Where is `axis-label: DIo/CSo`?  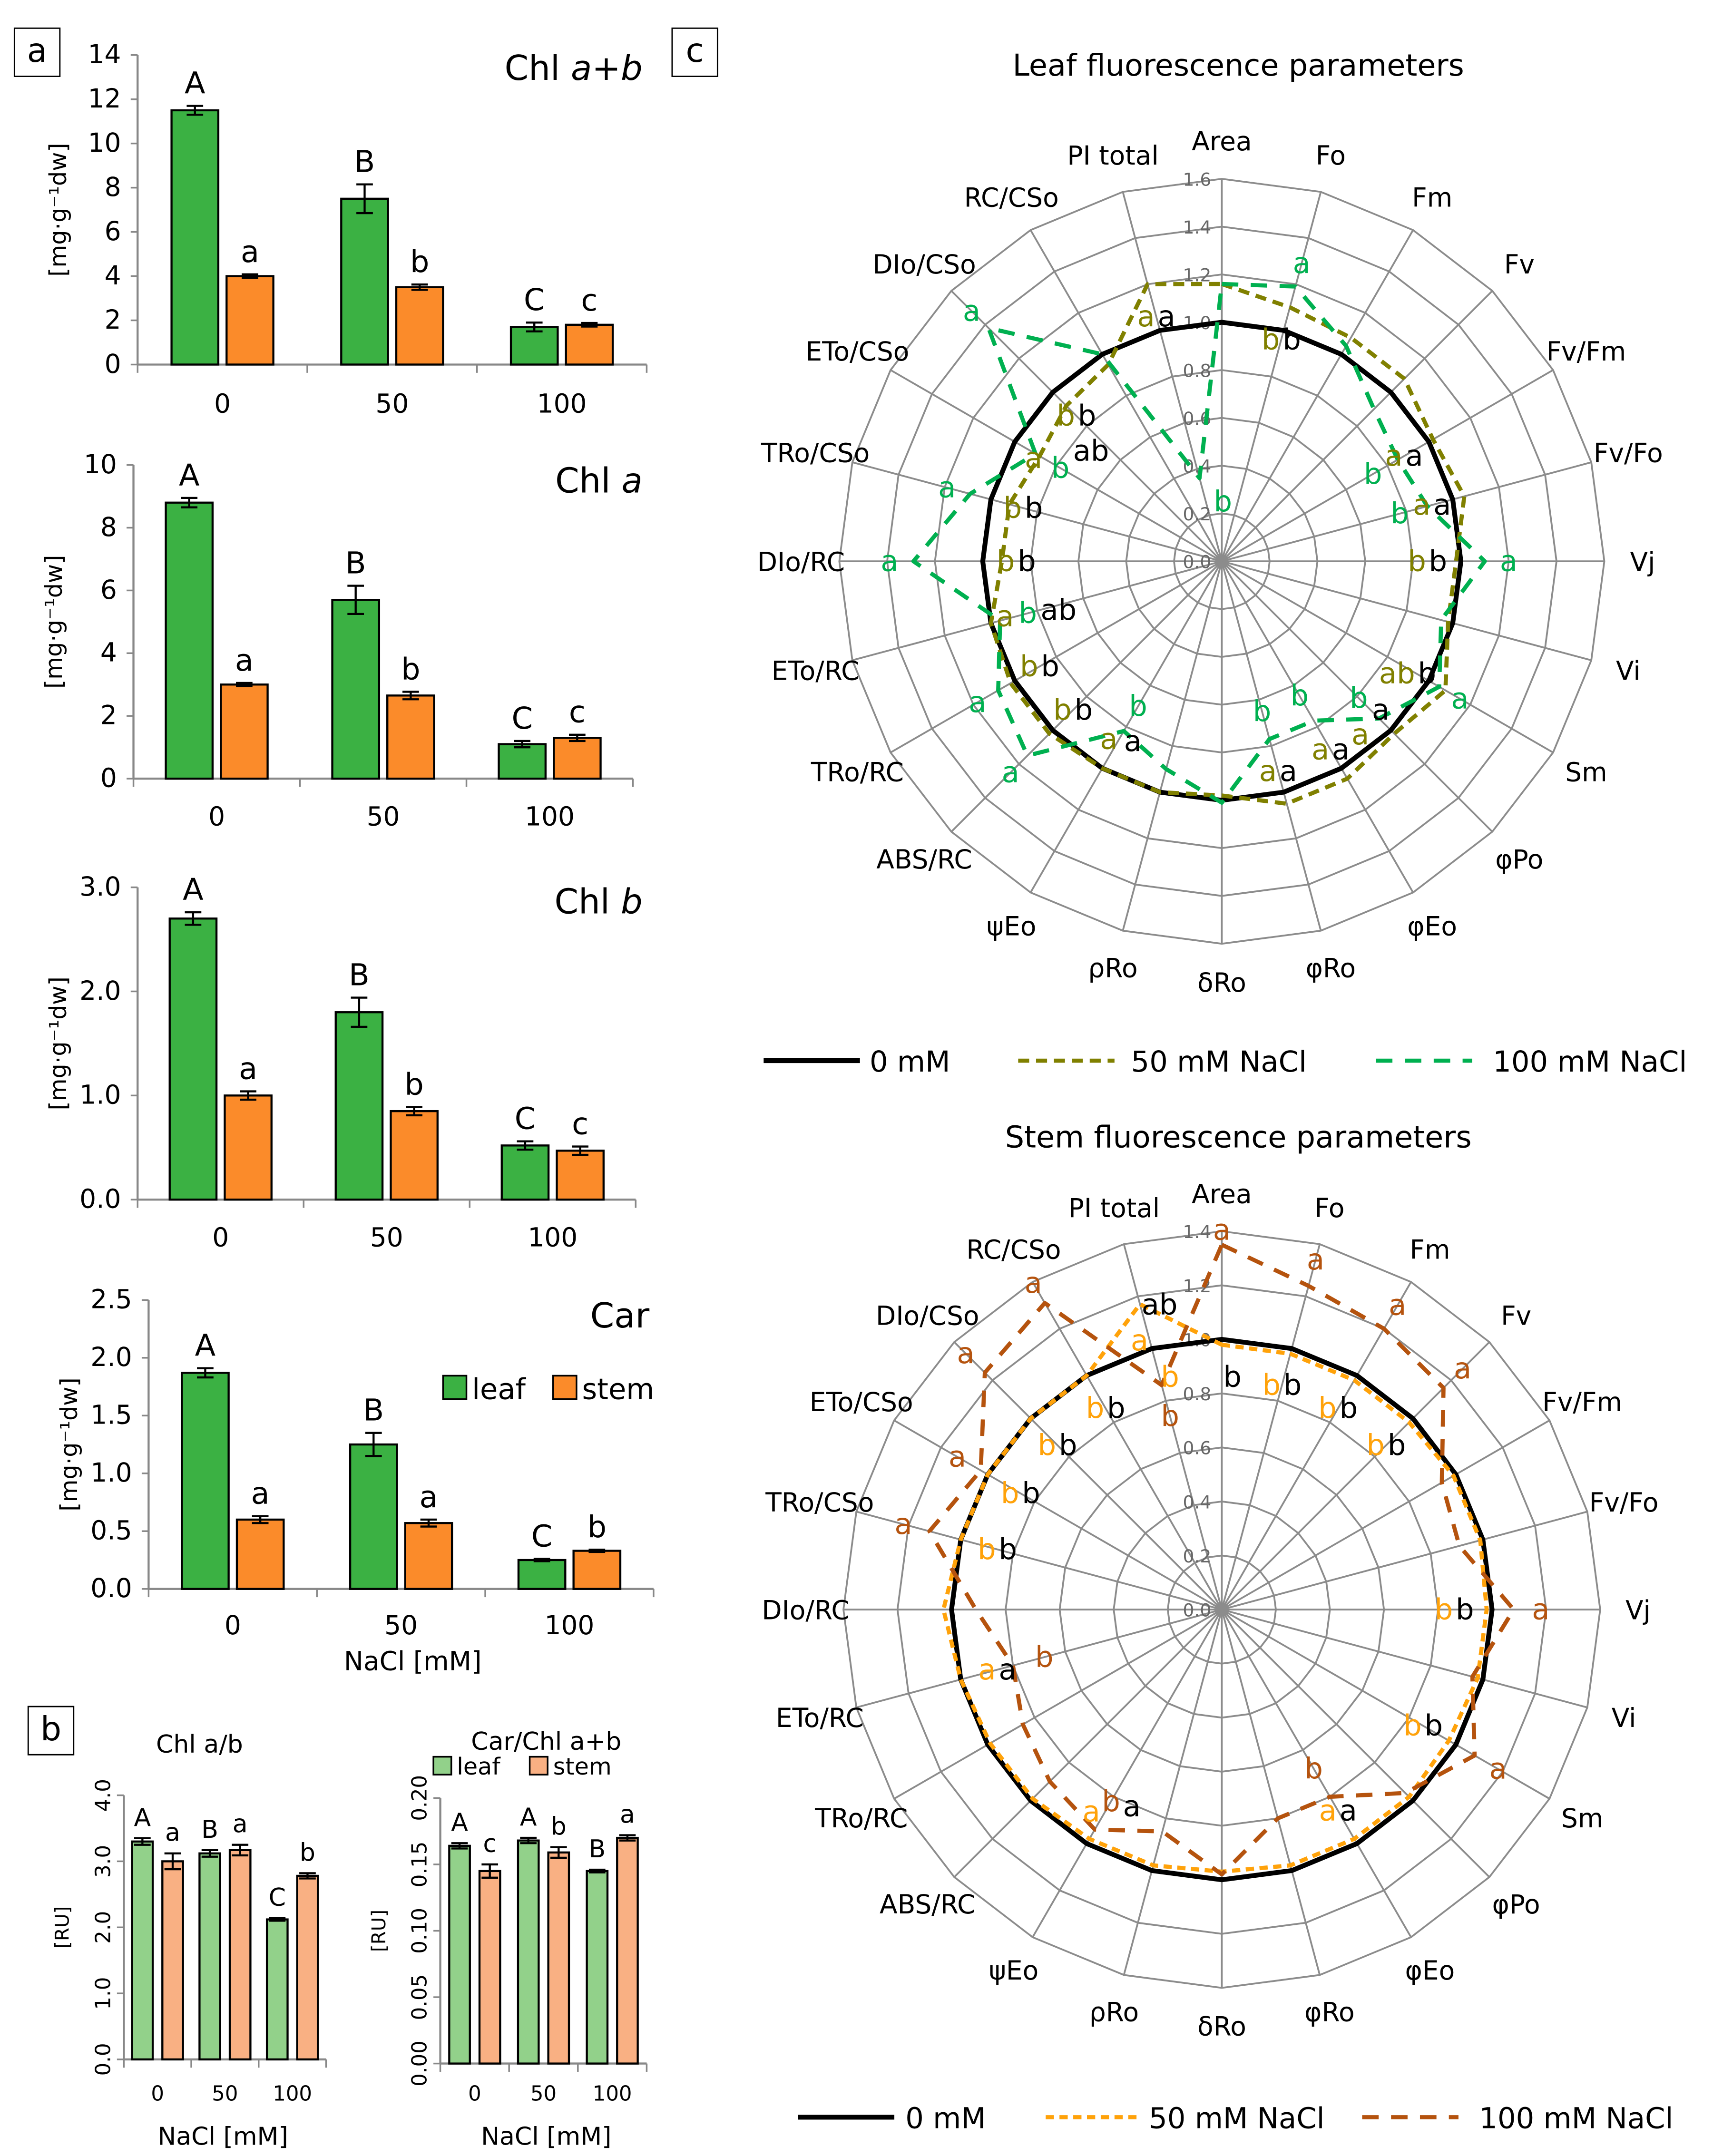 axis-label: DIo/CSo is located at coordinates (924, 264).